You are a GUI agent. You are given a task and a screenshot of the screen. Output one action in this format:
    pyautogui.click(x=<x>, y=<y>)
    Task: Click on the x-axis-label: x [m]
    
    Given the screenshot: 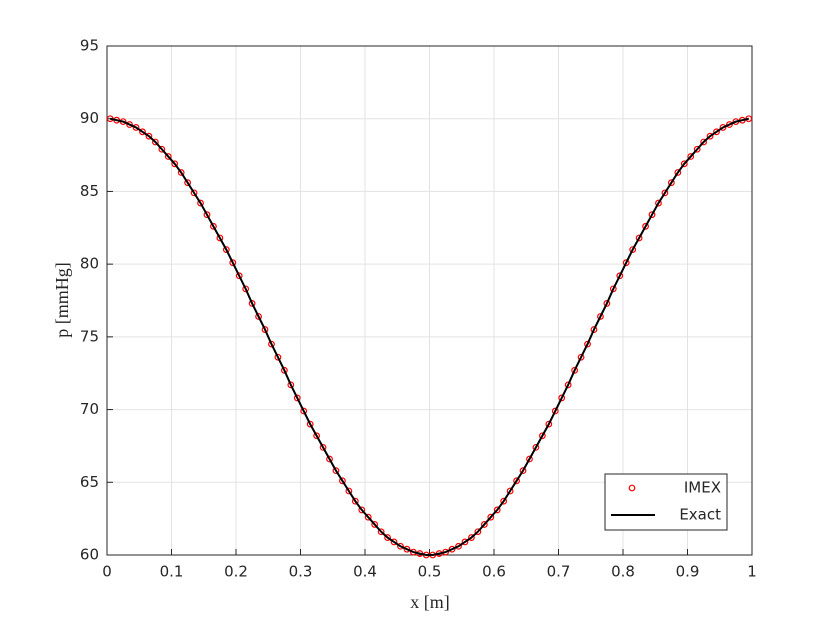 What is the action you would take?
    pyautogui.click(x=430, y=602)
    